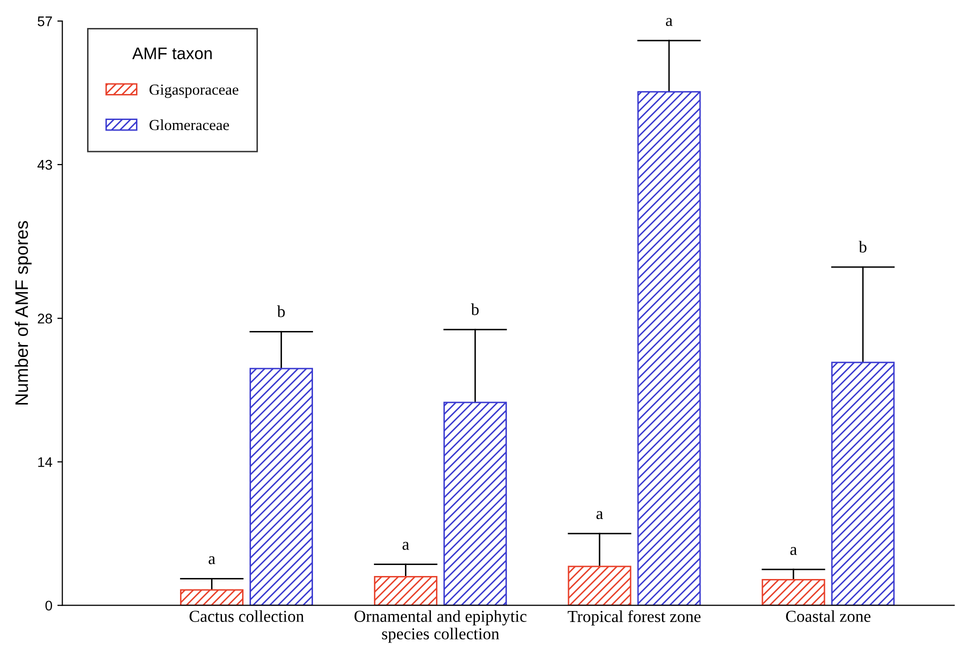 The image size is (959, 658). What do you see at coordinates (44, 165) in the screenshot?
I see `y-tick-label: 43` at bounding box center [44, 165].